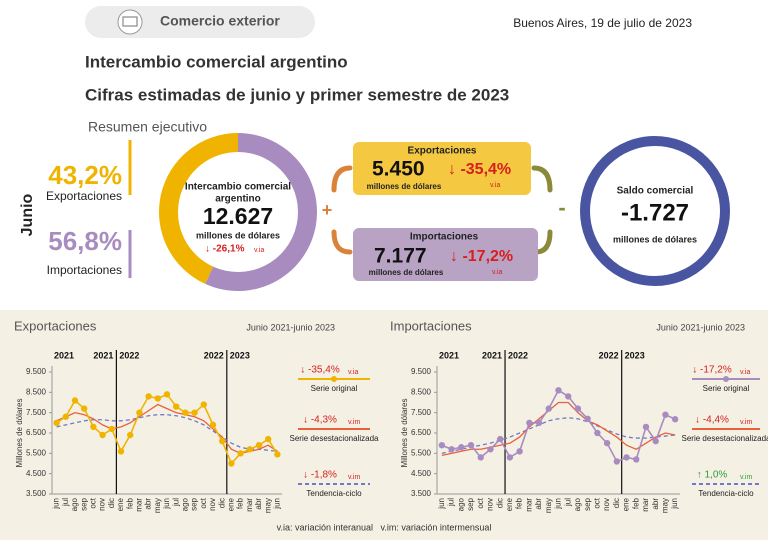 The width and height of the screenshot is (768, 540). I want to click on section-icon, so click(130, 22).